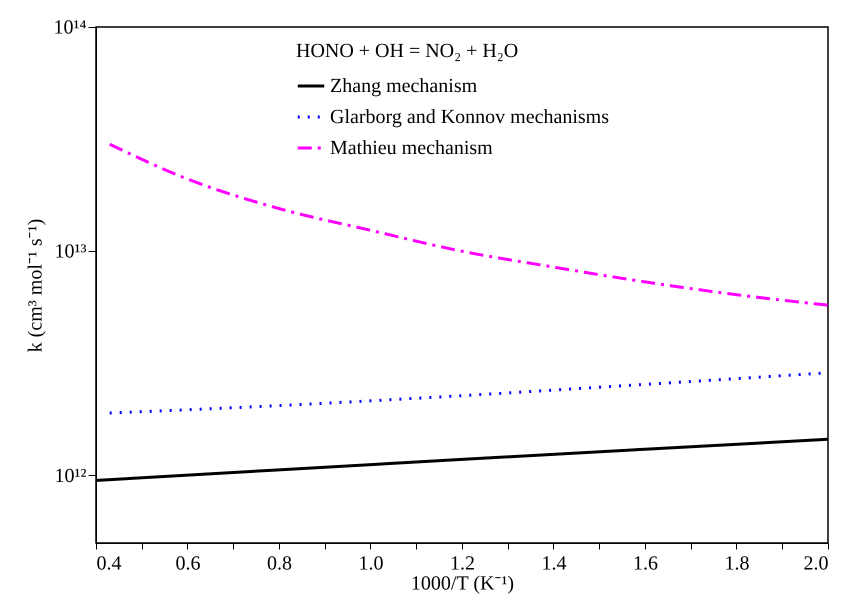 This screenshot has width=845, height=605. What do you see at coordinates (737, 563) in the screenshot?
I see `x-tick-label: 1.8` at bounding box center [737, 563].